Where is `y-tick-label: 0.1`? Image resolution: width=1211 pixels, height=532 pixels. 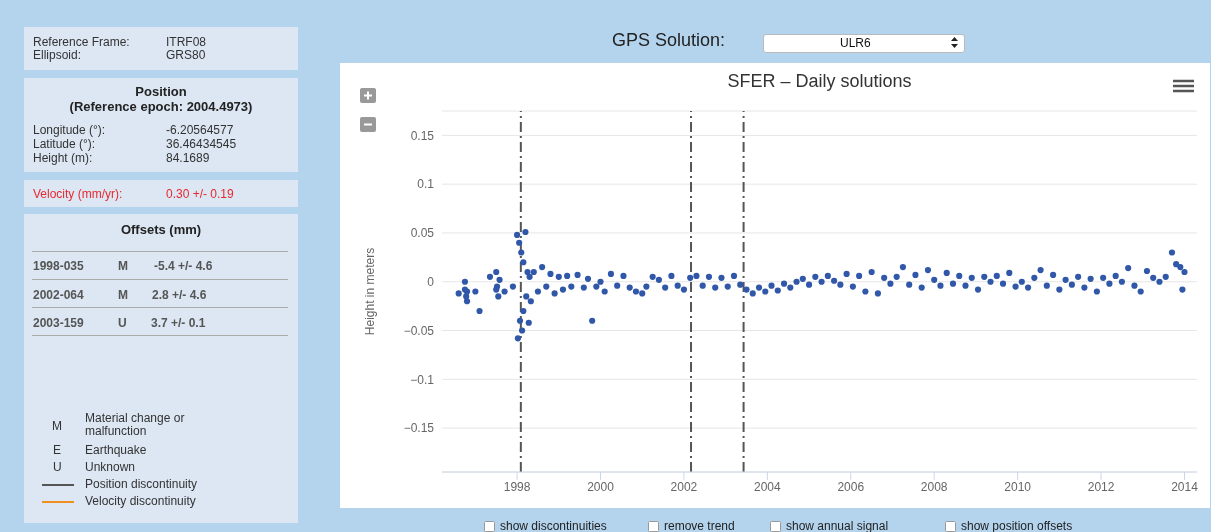 y-tick-label: 0.1 is located at coordinates (426, 184).